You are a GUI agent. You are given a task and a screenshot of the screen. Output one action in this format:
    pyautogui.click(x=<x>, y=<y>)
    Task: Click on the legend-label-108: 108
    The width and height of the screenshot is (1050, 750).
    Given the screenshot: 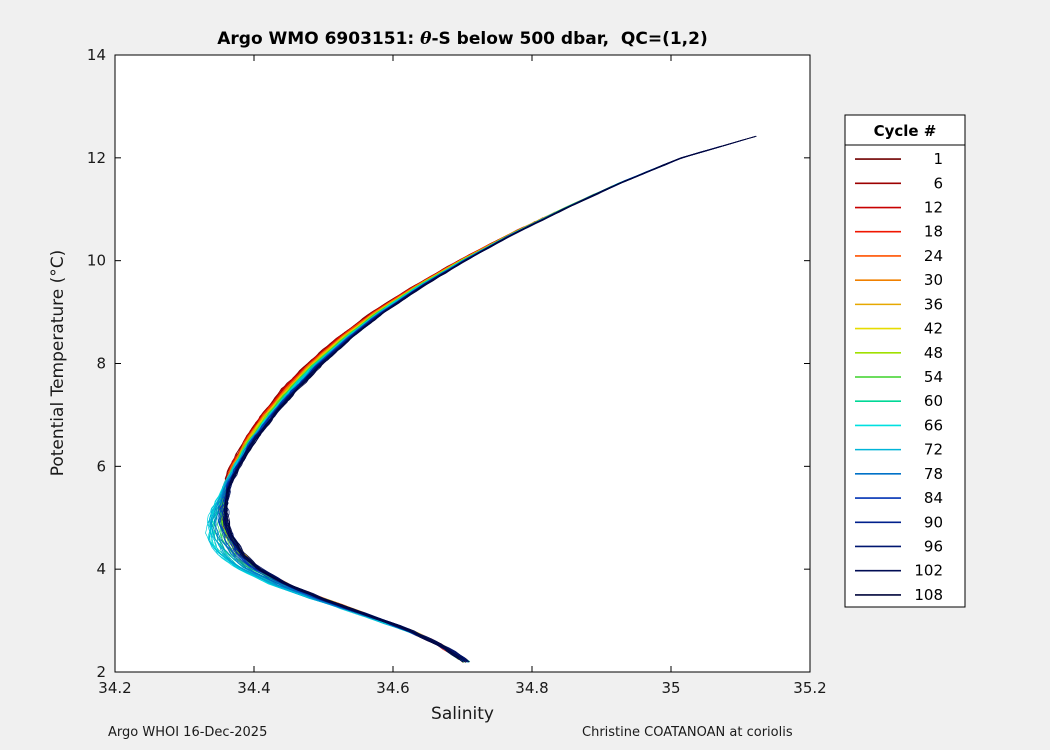 What is the action you would take?
    pyautogui.click(x=928, y=595)
    